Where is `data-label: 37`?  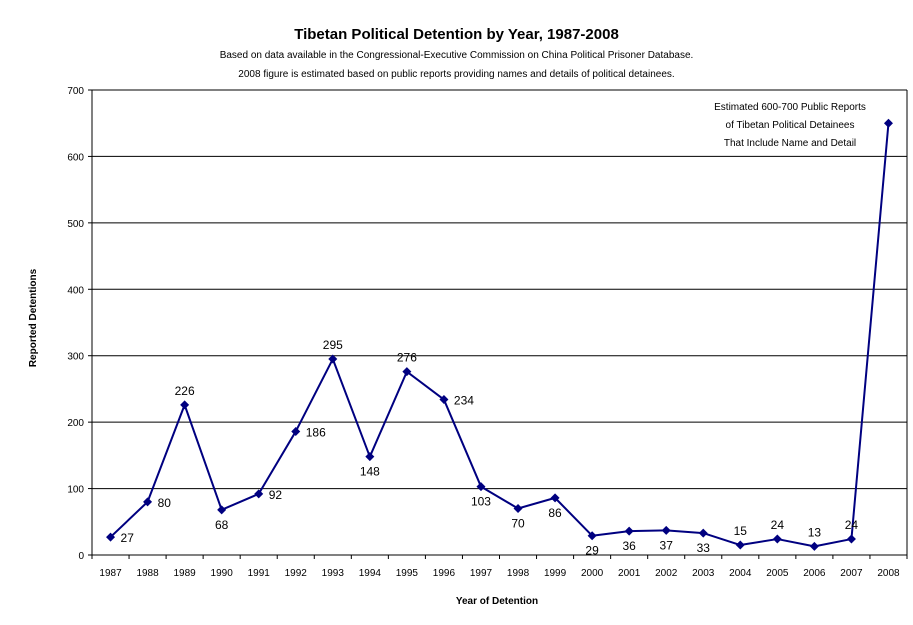 data-label: 37 is located at coordinates (667, 545).